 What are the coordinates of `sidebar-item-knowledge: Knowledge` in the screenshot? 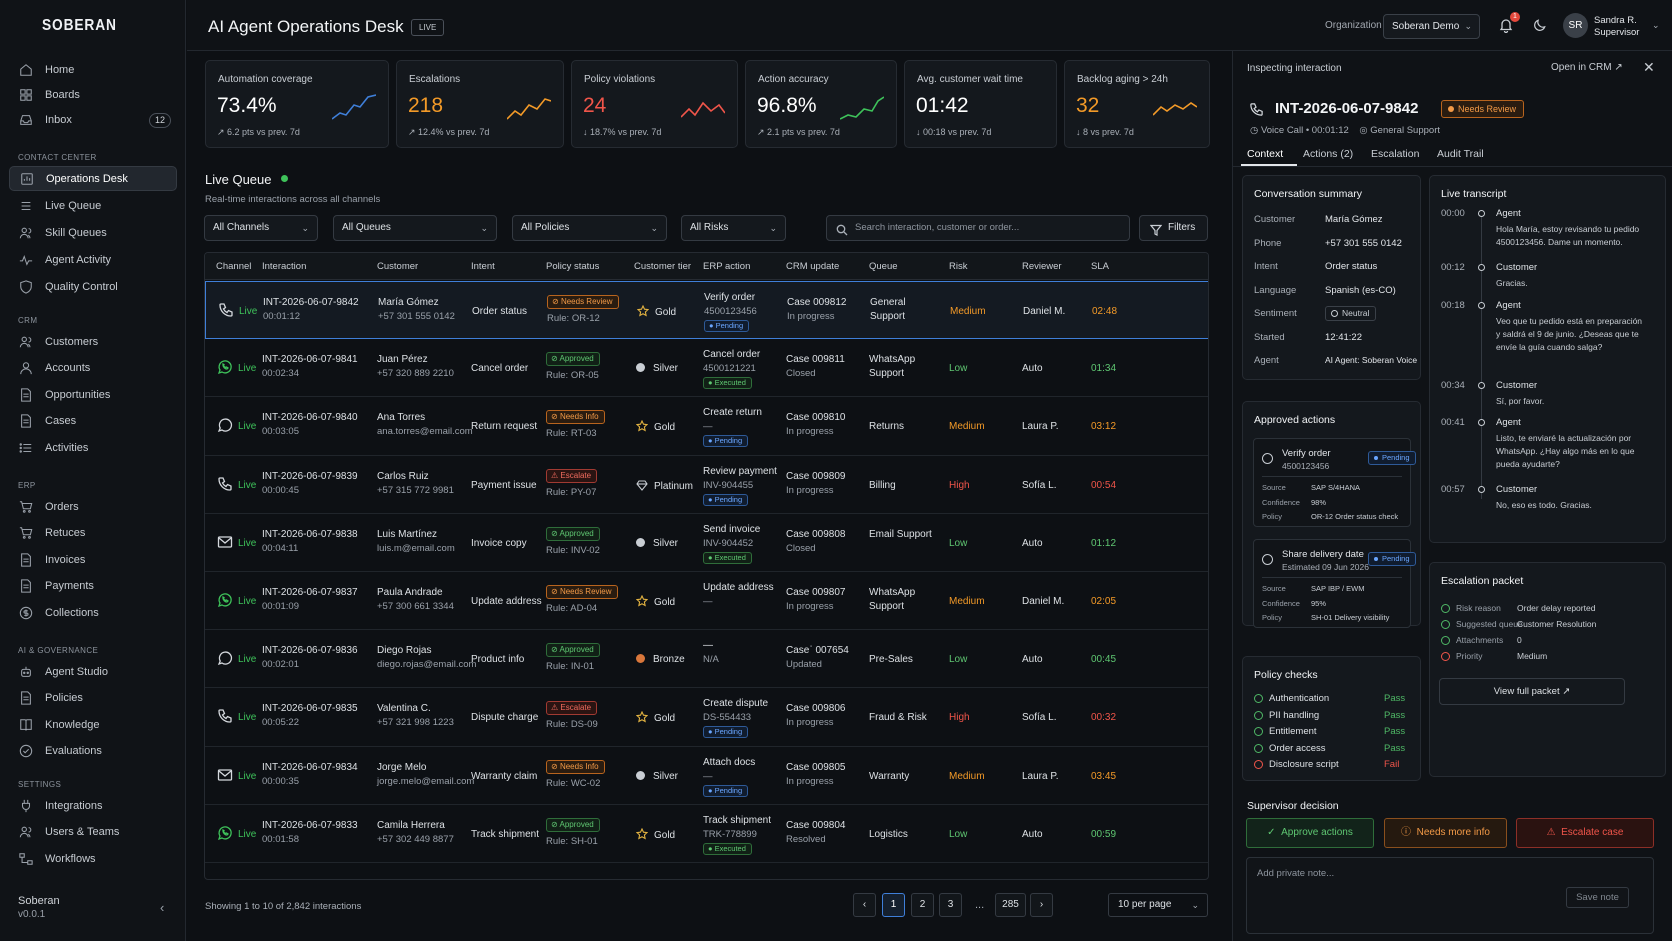 It's located at (93, 724).